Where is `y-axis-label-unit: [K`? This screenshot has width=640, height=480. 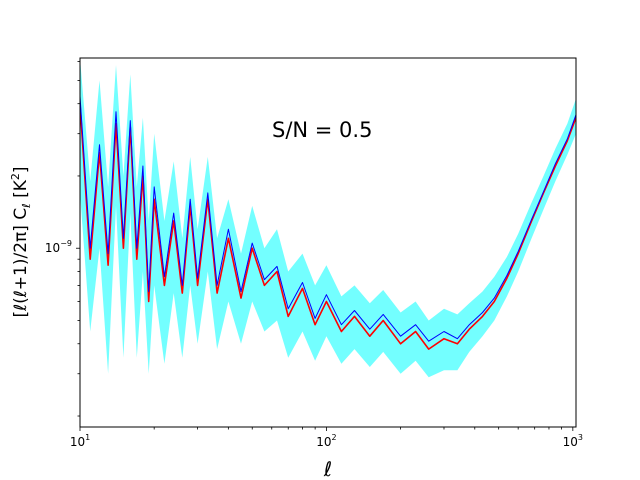 y-axis-label-unit: [K is located at coordinates (21, 191).